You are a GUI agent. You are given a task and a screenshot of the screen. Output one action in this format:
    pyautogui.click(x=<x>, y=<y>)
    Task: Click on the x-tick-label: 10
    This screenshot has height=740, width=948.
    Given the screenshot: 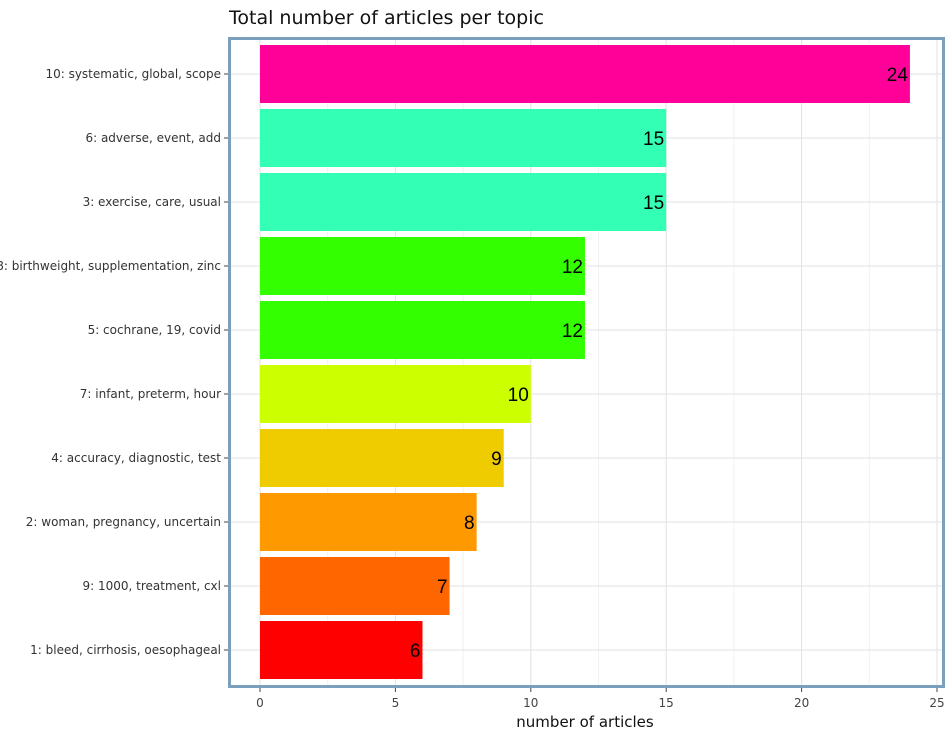 What is the action you would take?
    pyautogui.click(x=530, y=703)
    